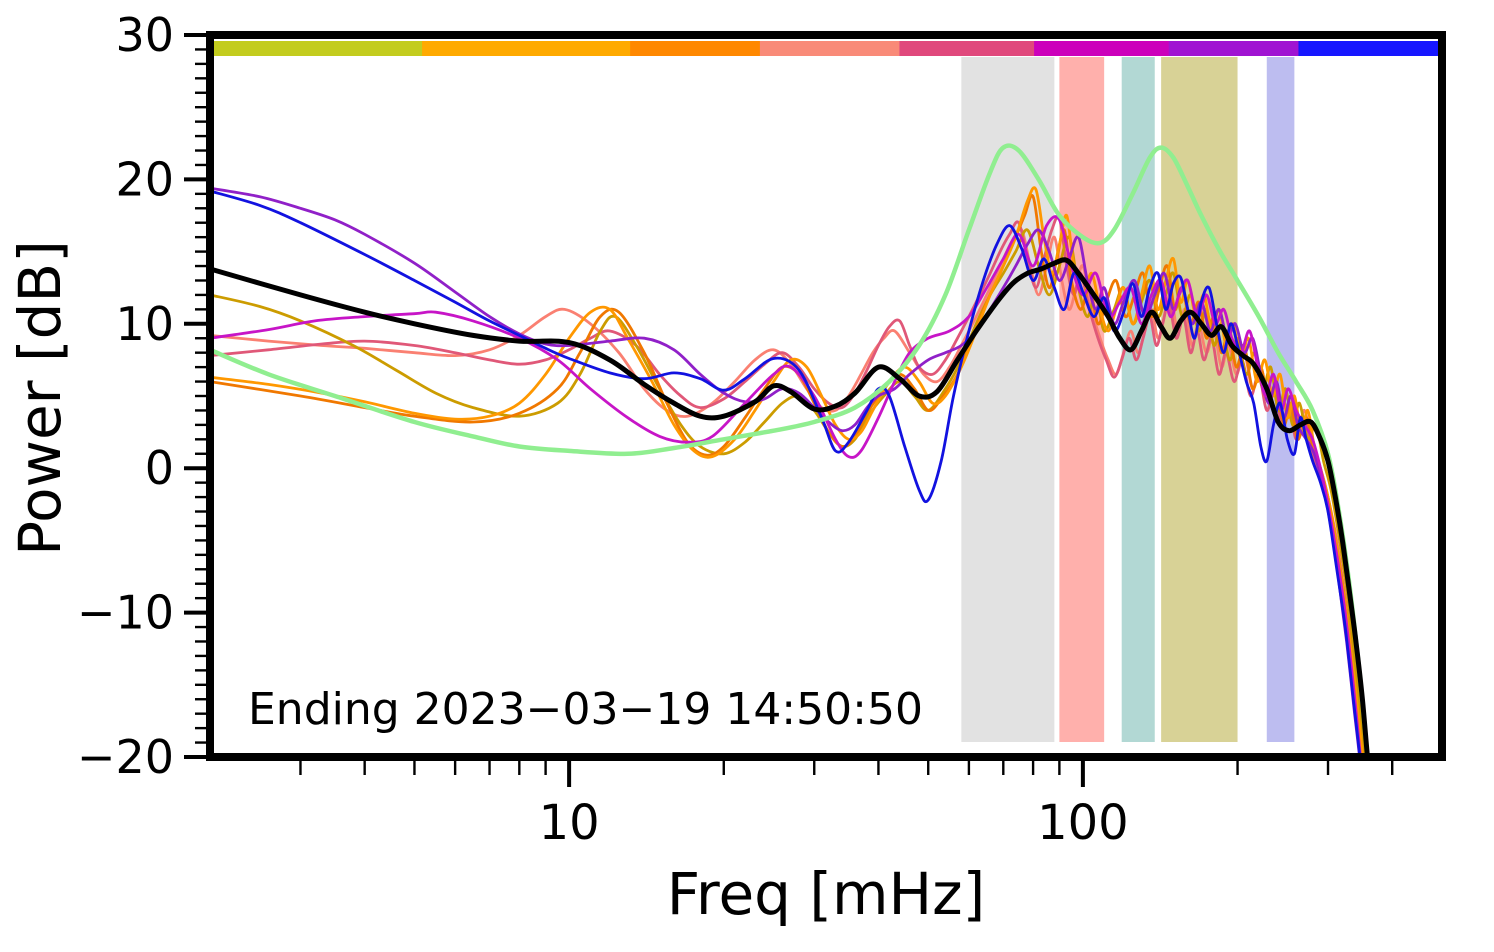 The width and height of the screenshot is (1494, 952). What do you see at coordinates (125, 757) in the screenshot?
I see `y-tick-label: −20` at bounding box center [125, 757].